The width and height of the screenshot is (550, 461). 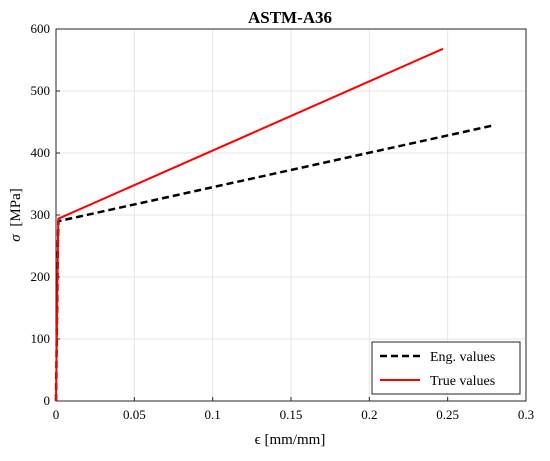 I want to click on chart-title: ASTM-A36, so click(x=290, y=17).